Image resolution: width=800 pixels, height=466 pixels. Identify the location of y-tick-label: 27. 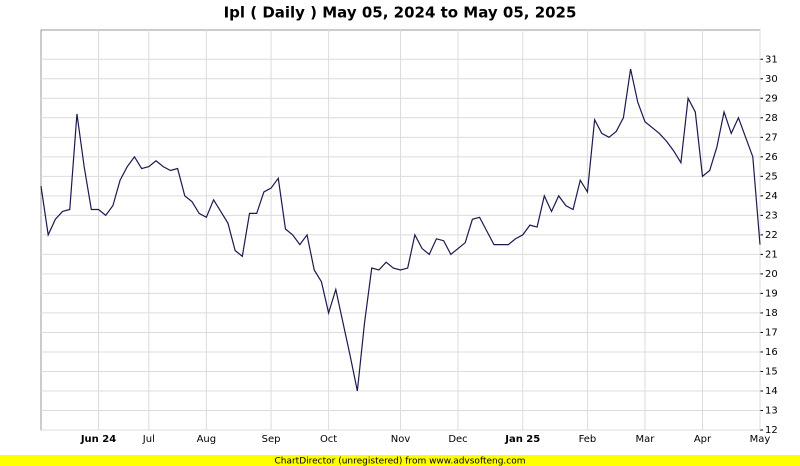
(771, 137).